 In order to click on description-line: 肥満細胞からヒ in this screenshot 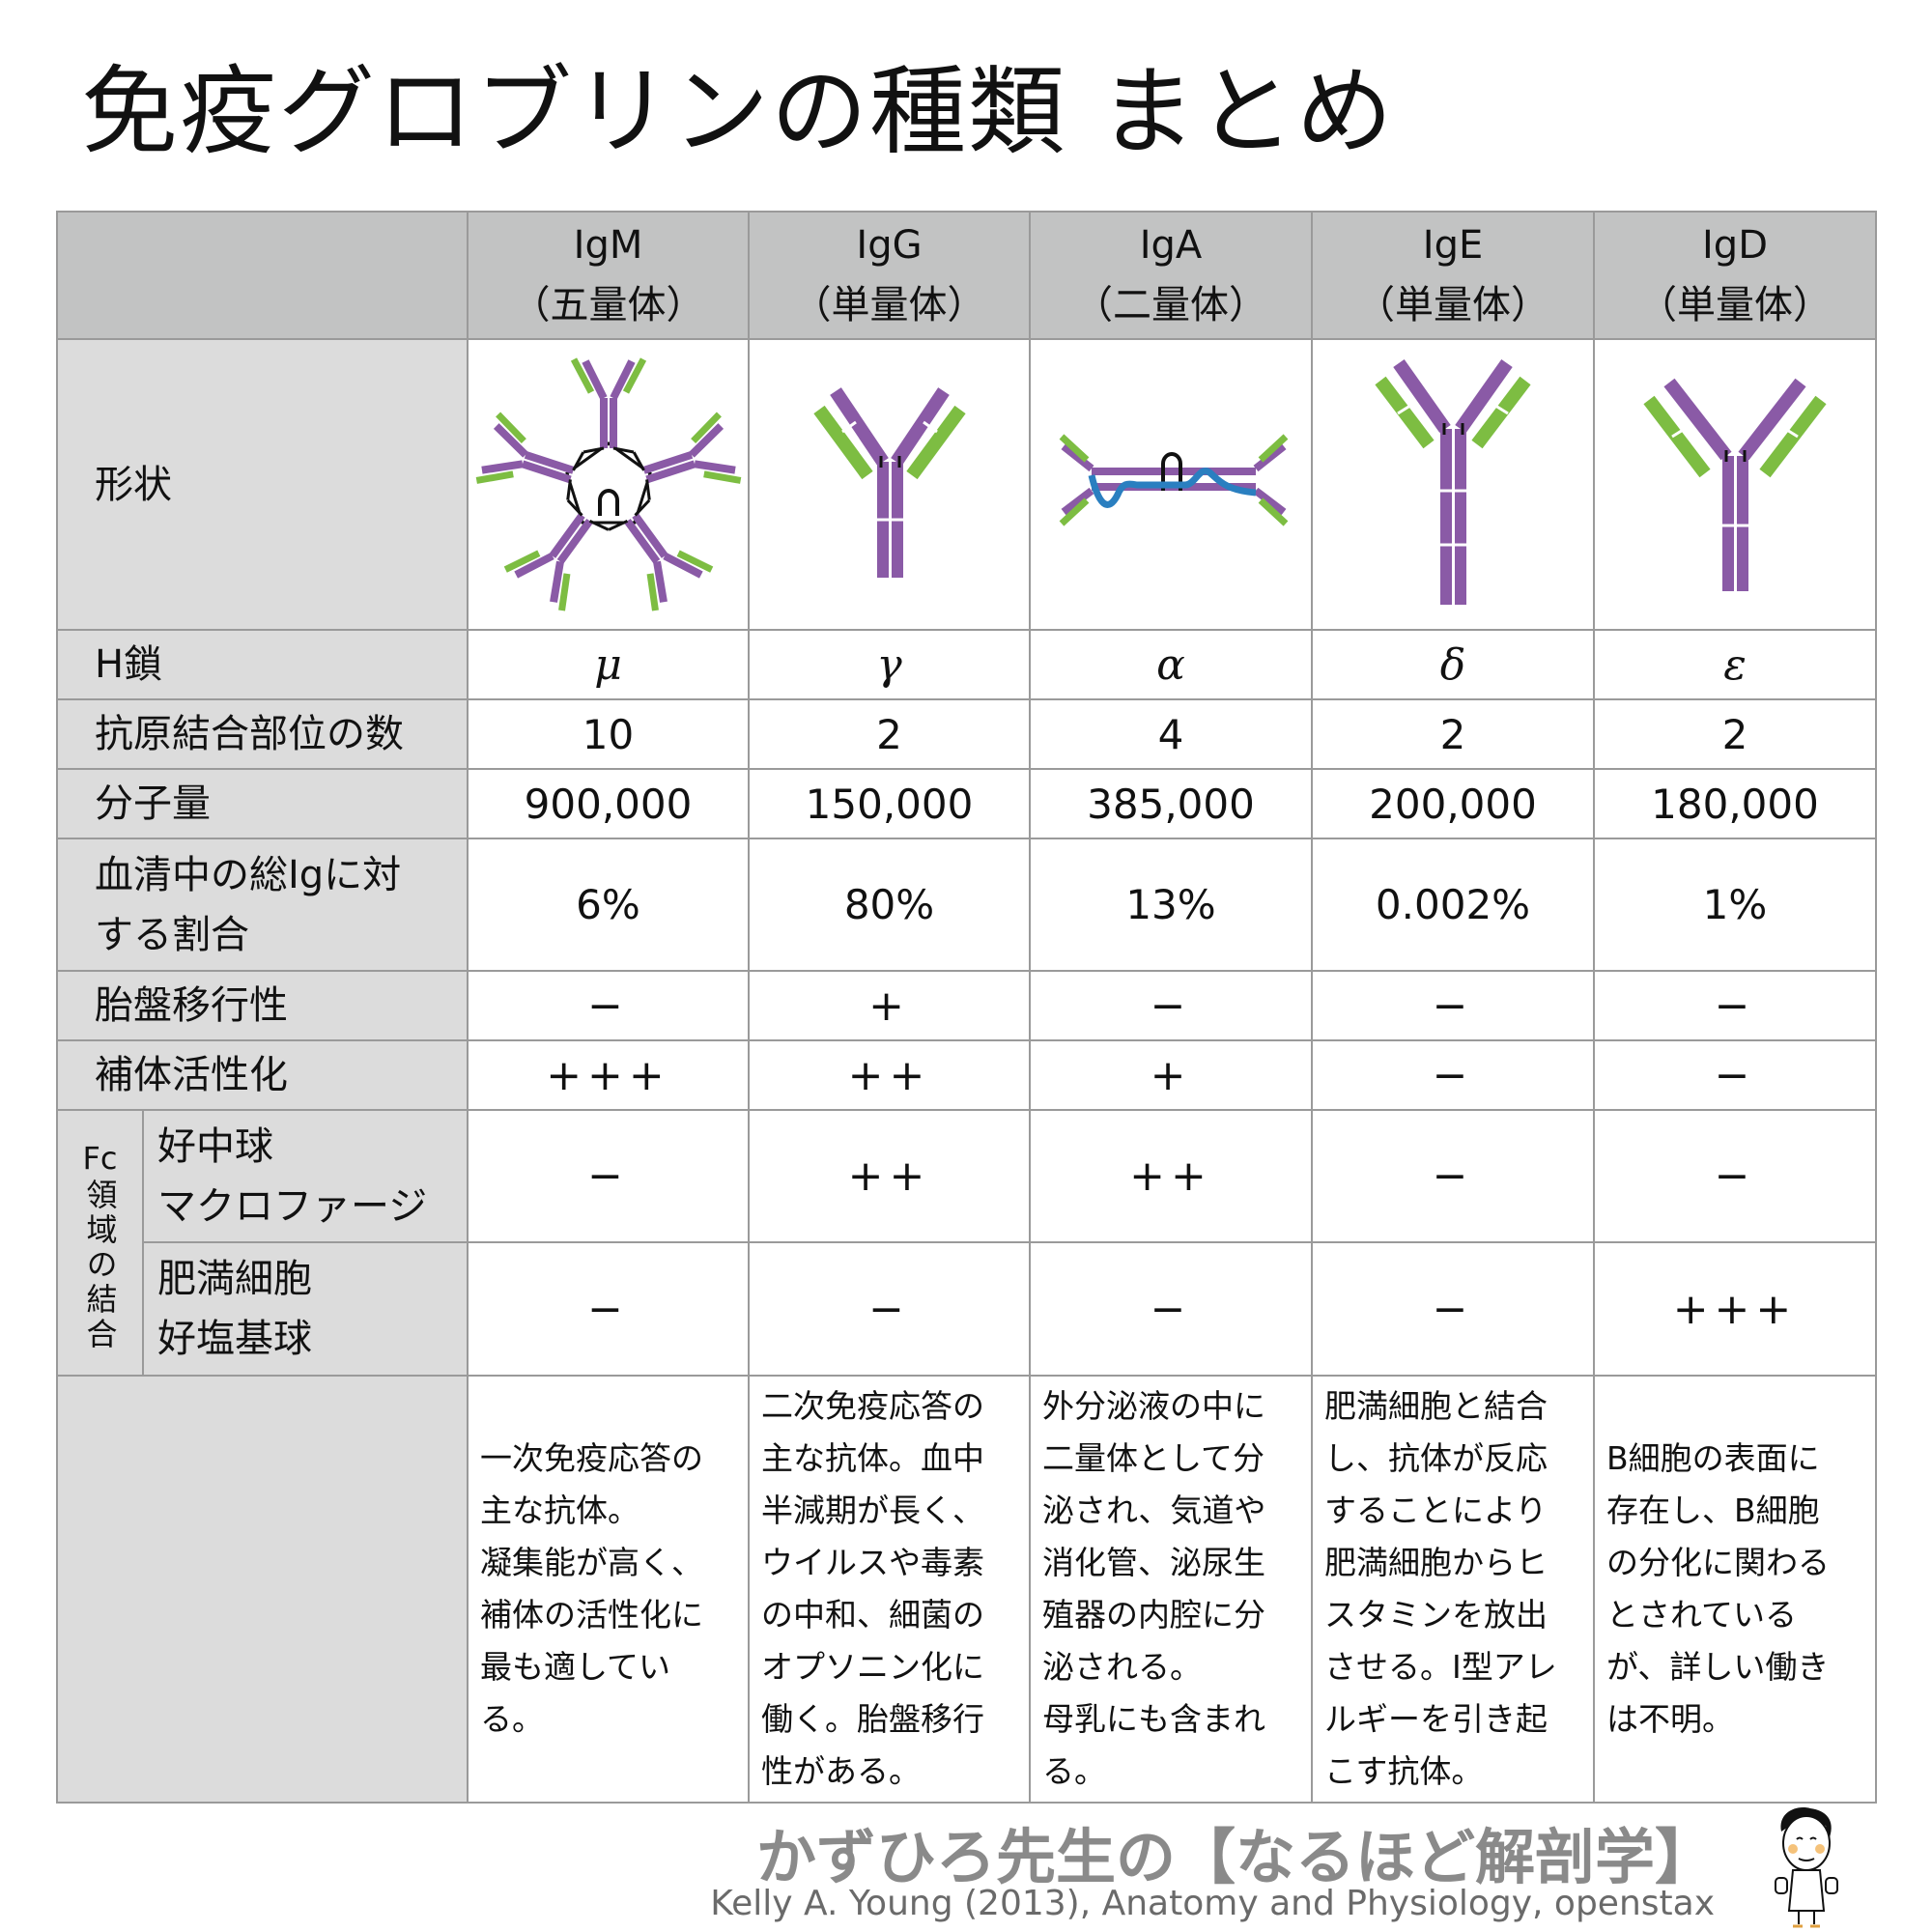, I will do `click(1436, 1562)`.